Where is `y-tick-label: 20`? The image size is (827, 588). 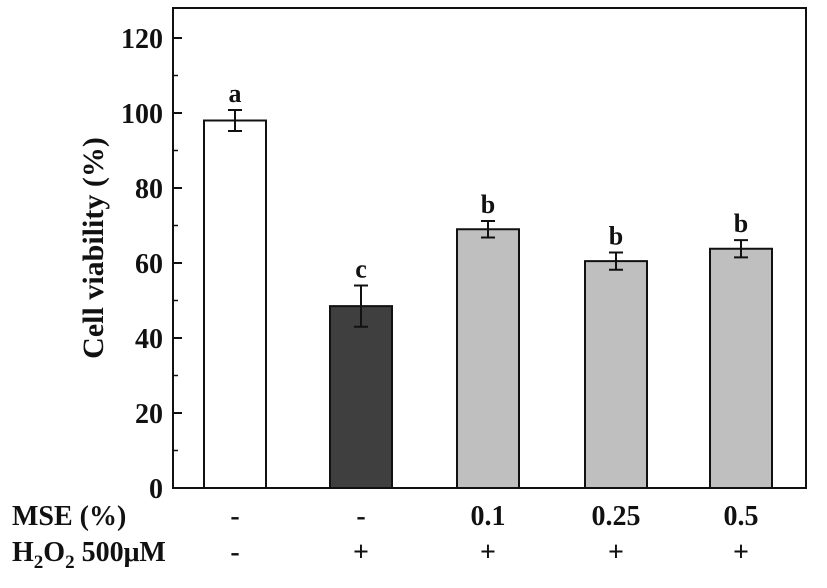 y-tick-label: 20 is located at coordinates (149, 414).